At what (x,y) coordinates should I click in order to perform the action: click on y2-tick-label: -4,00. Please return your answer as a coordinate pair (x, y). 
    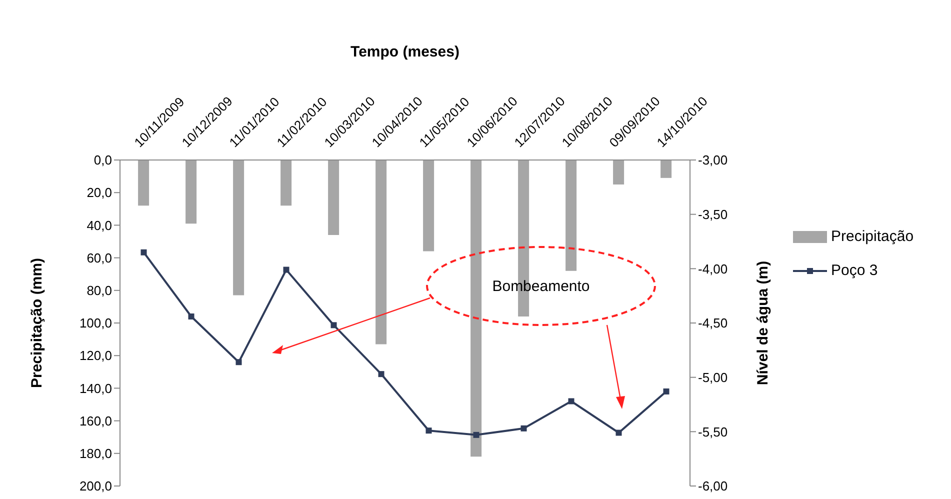
    Looking at the image, I should click on (713, 268).